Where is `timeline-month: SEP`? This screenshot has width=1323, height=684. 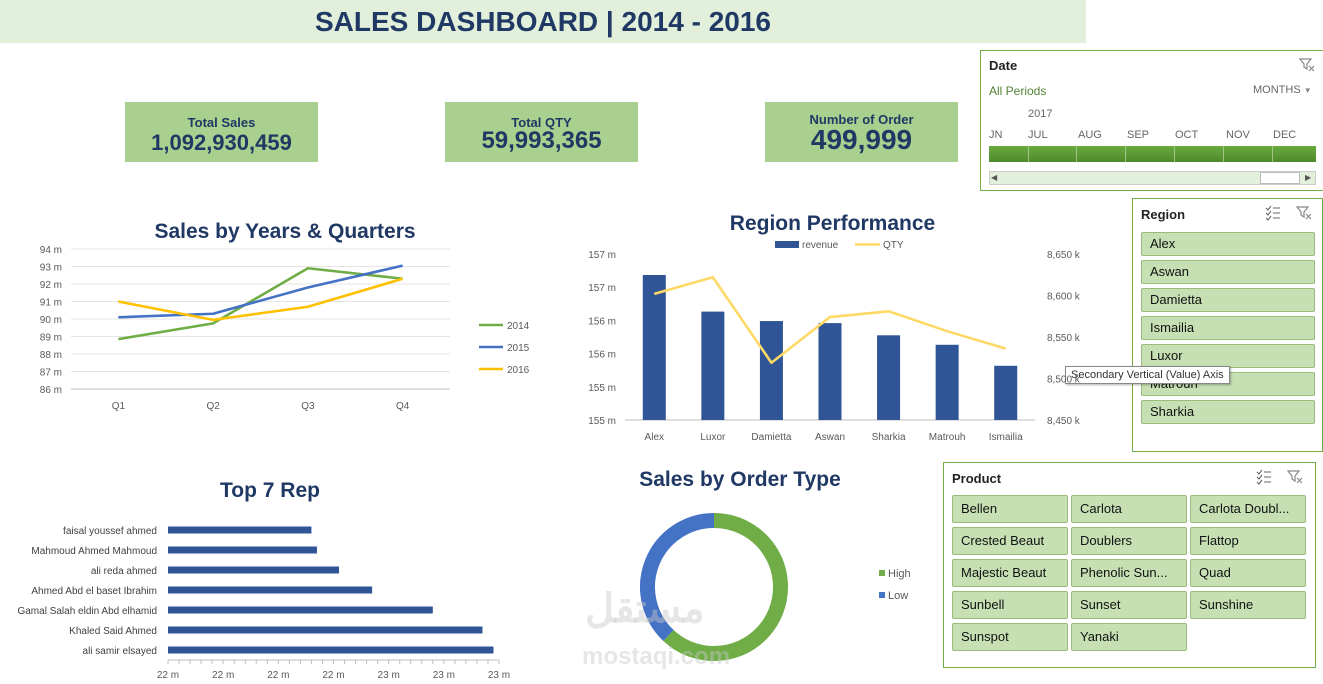
timeline-month: SEP is located at coordinates (1138, 135).